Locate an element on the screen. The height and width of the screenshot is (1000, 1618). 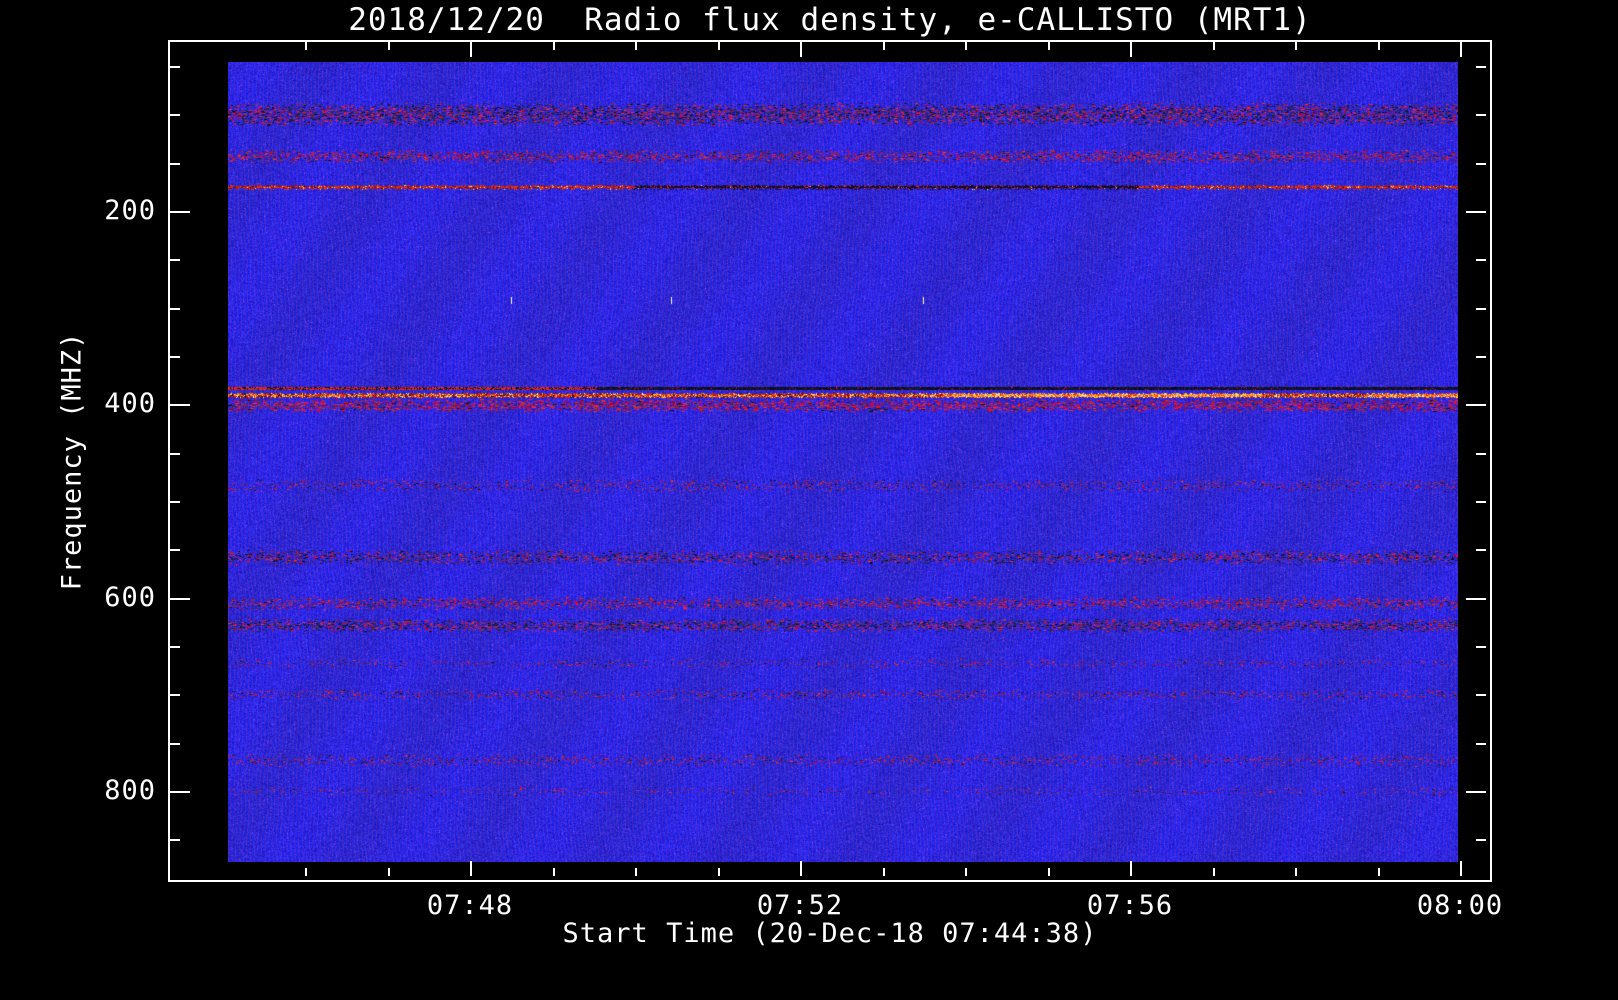
x-tick-label: 08:00 is located at coordinates (1460, 905).